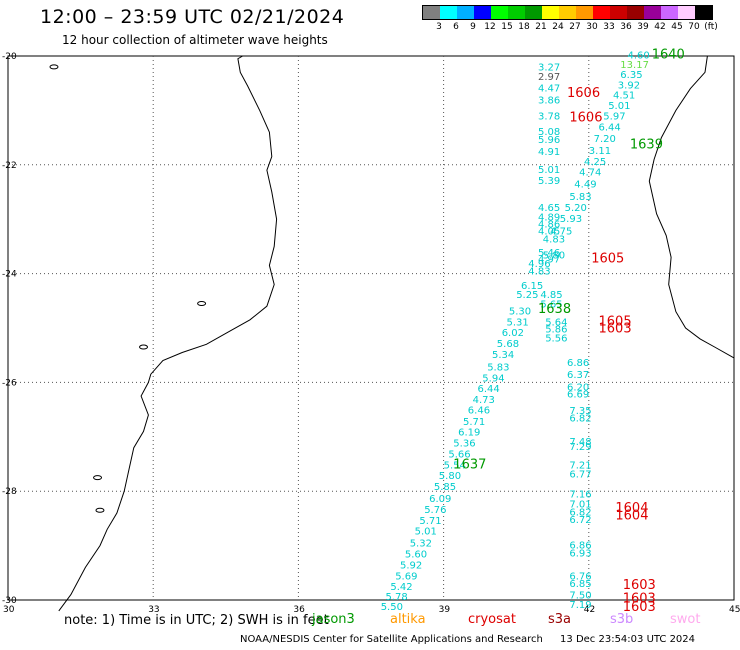 This screenshot has height=650, width=740. Describe the element at coordinates (660, 27) in the screenshot. I see `color-scale-label: 42` at that location.